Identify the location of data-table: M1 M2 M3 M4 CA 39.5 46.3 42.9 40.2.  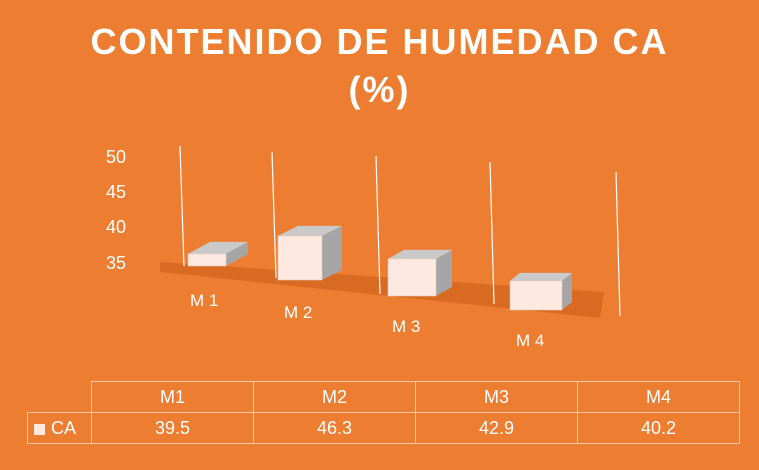
(383, 412).